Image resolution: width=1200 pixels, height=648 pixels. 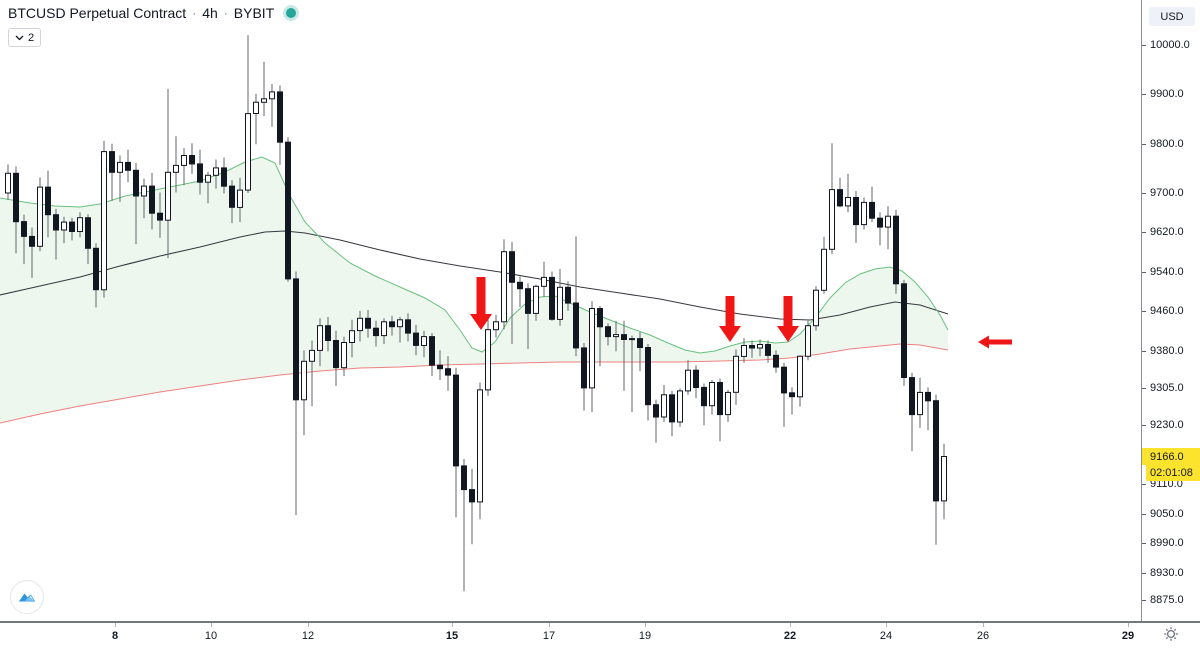 What do you see at coordinates (211, 636) in the screenshot?
I see `time-axis-label: 10` at bounding box center [211, 636].